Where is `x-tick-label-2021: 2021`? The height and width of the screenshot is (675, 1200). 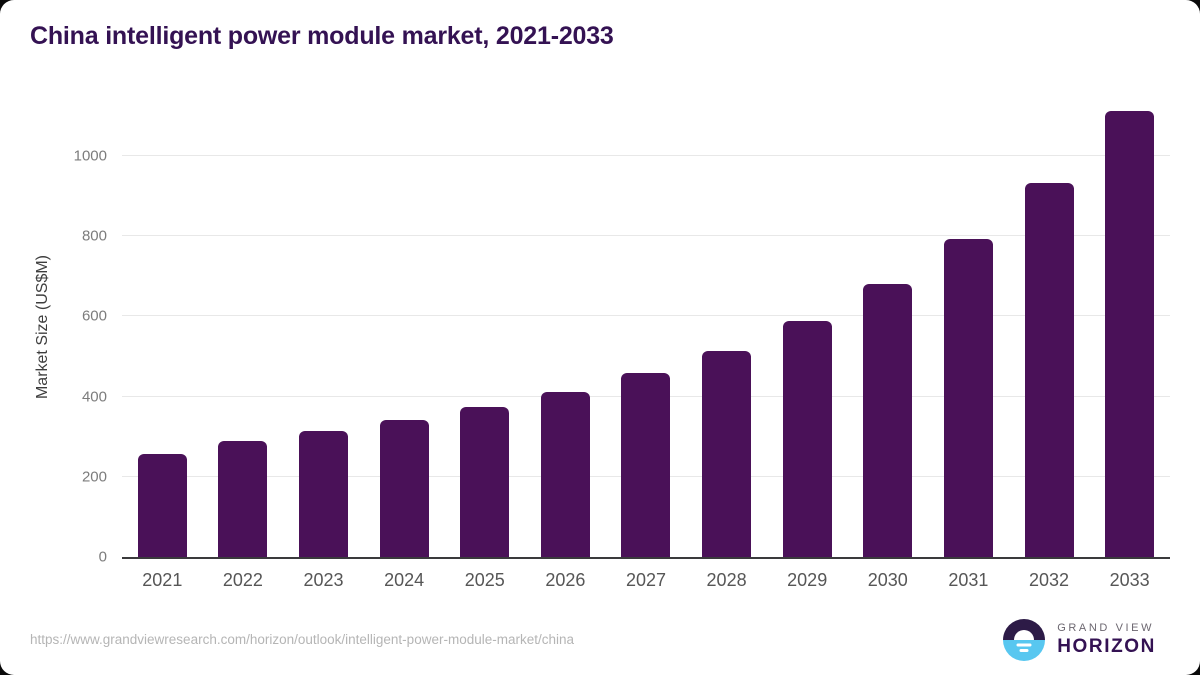 x-tick-label-2021: 2021 is located at coordinates (162, 580).